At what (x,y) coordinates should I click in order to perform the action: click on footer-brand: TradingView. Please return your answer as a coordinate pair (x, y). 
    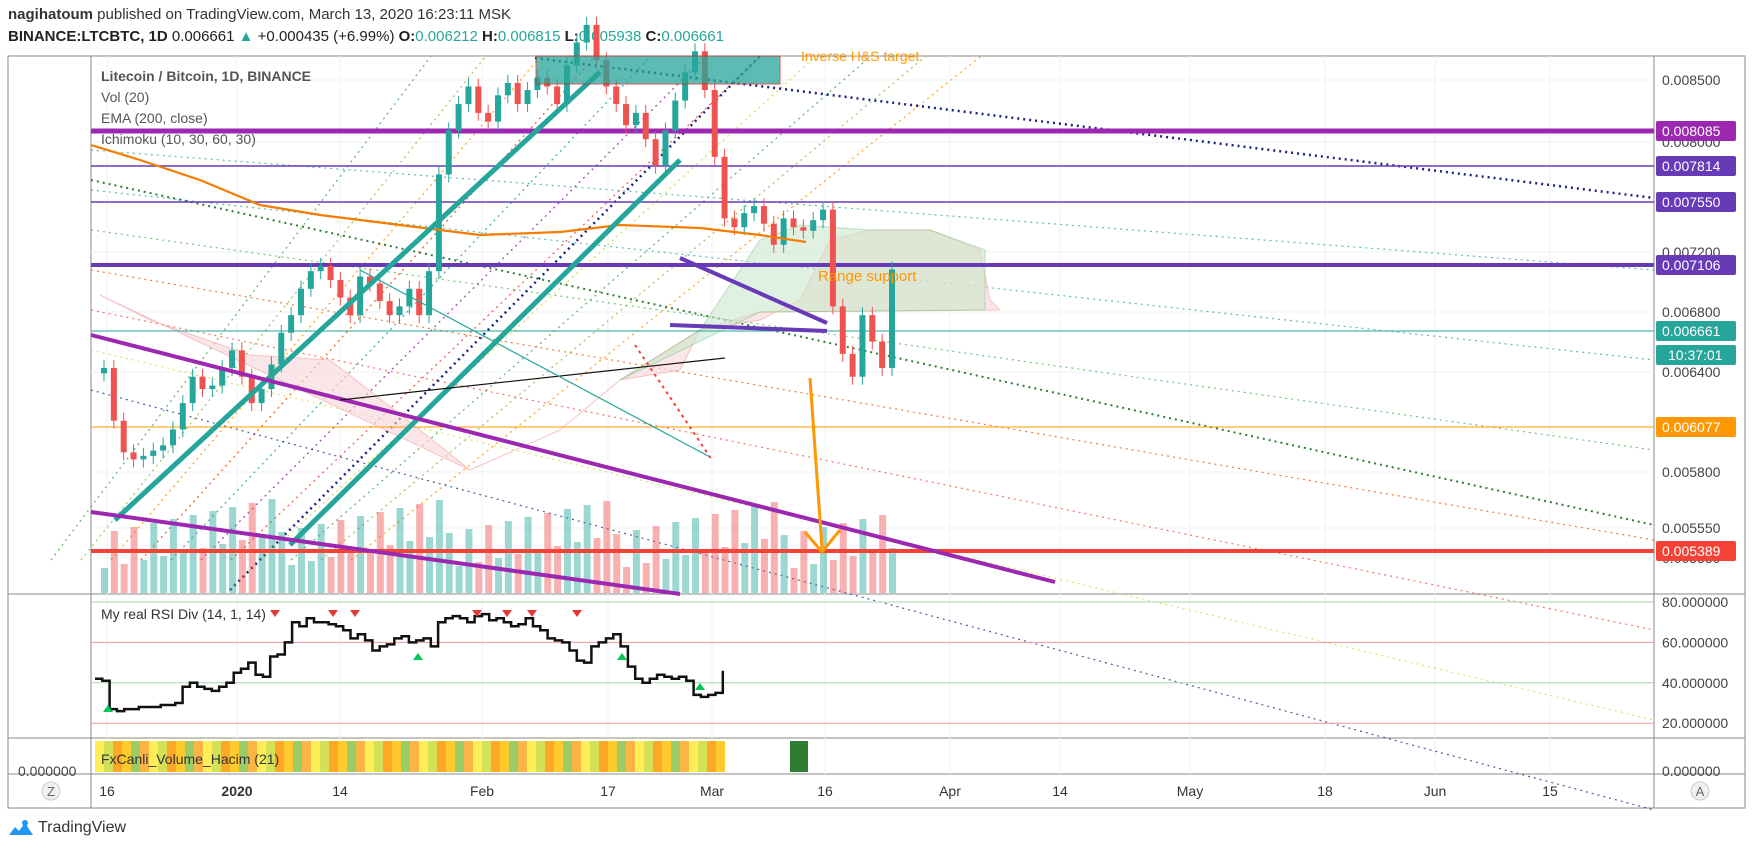
    Looking at the image, I should click on (82, 827).